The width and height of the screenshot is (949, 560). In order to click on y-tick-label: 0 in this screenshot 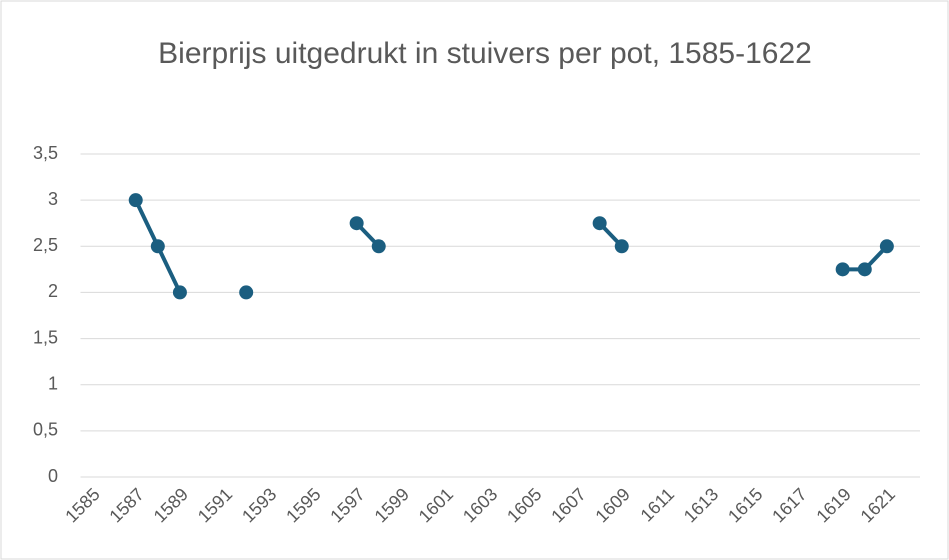, I will do `click(53, 476)`.